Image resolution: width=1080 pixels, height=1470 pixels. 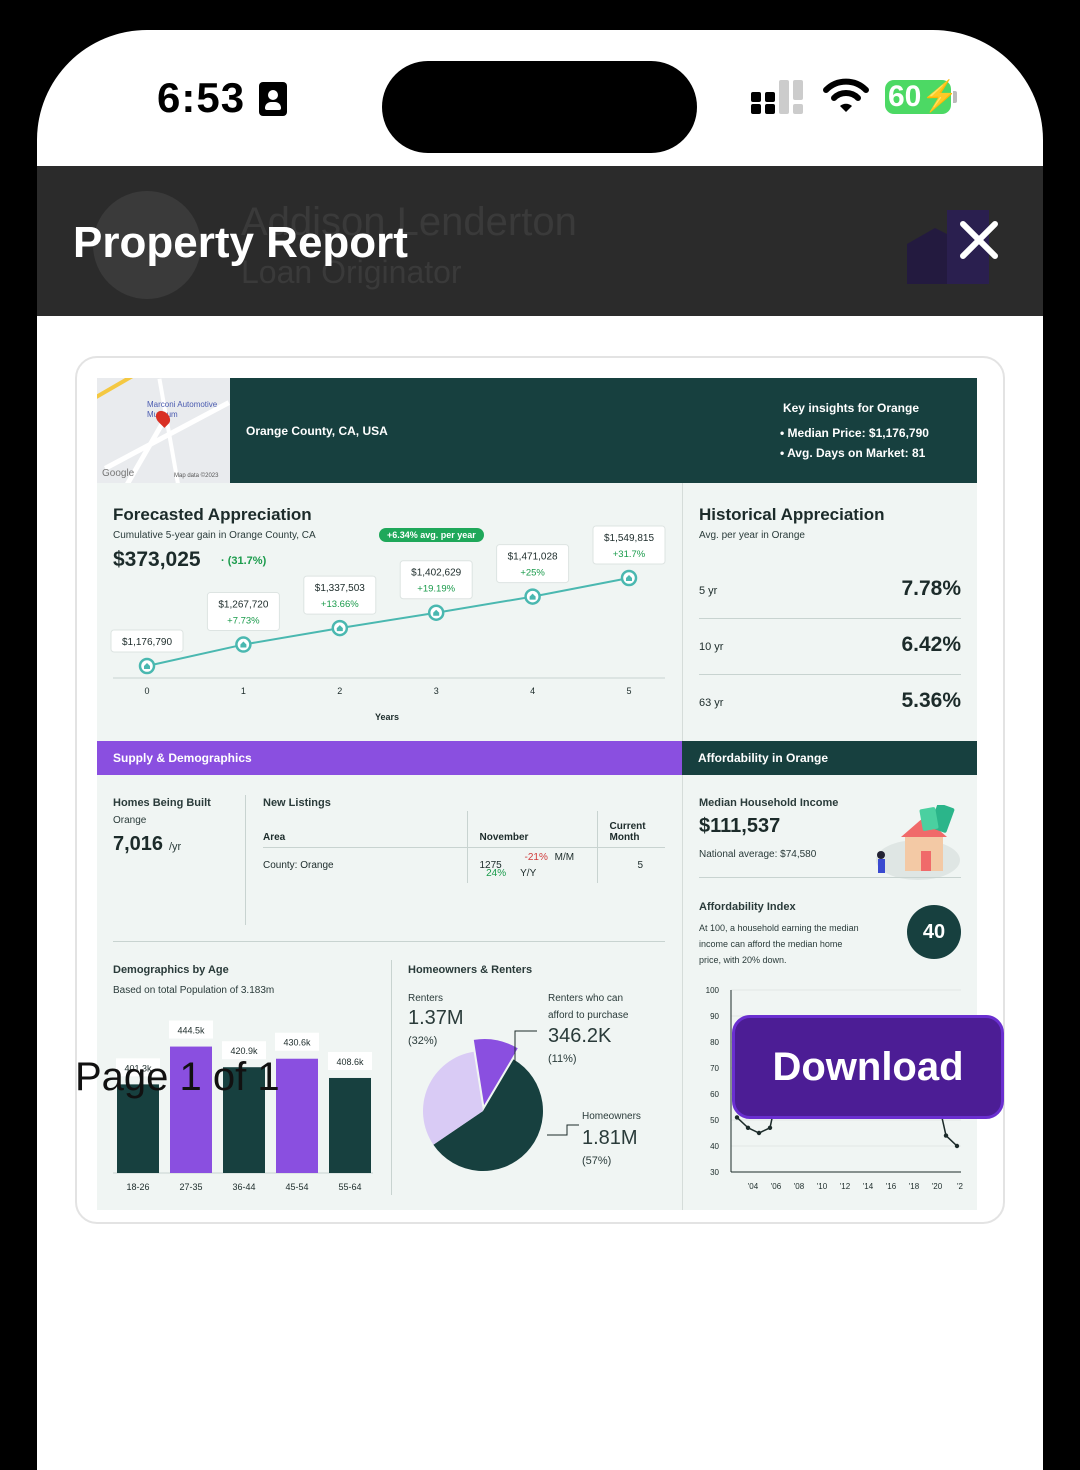 I want to click on x-tick-label: '14, so click(x=868, y=1186).